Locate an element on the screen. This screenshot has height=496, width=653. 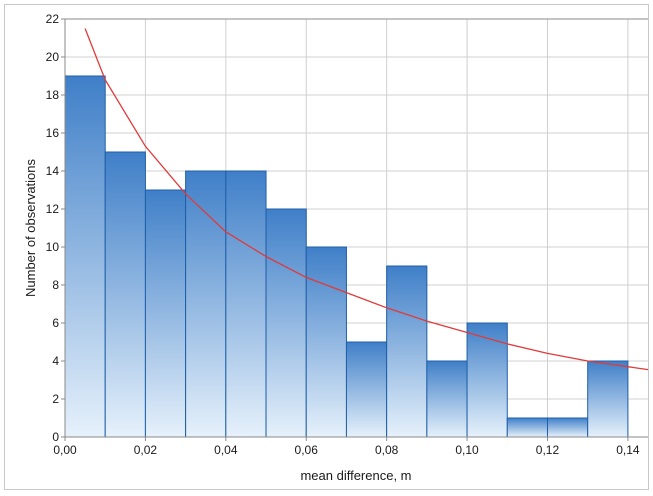
x-tick-label: 0,06 is located at coordinates (307, 450).